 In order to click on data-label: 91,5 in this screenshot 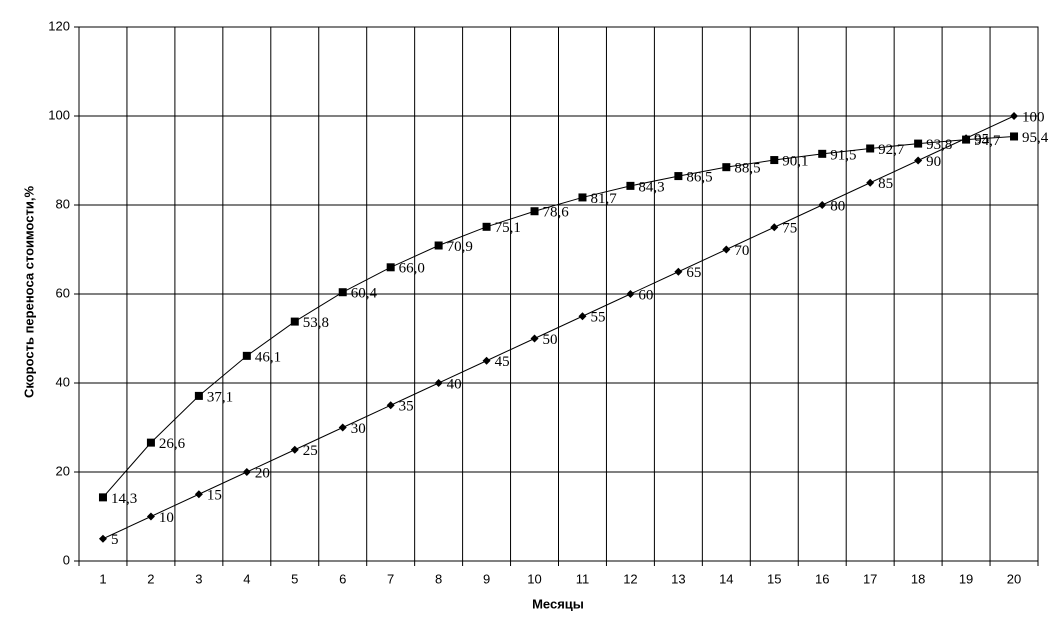, I will do `click(843, 155)`.